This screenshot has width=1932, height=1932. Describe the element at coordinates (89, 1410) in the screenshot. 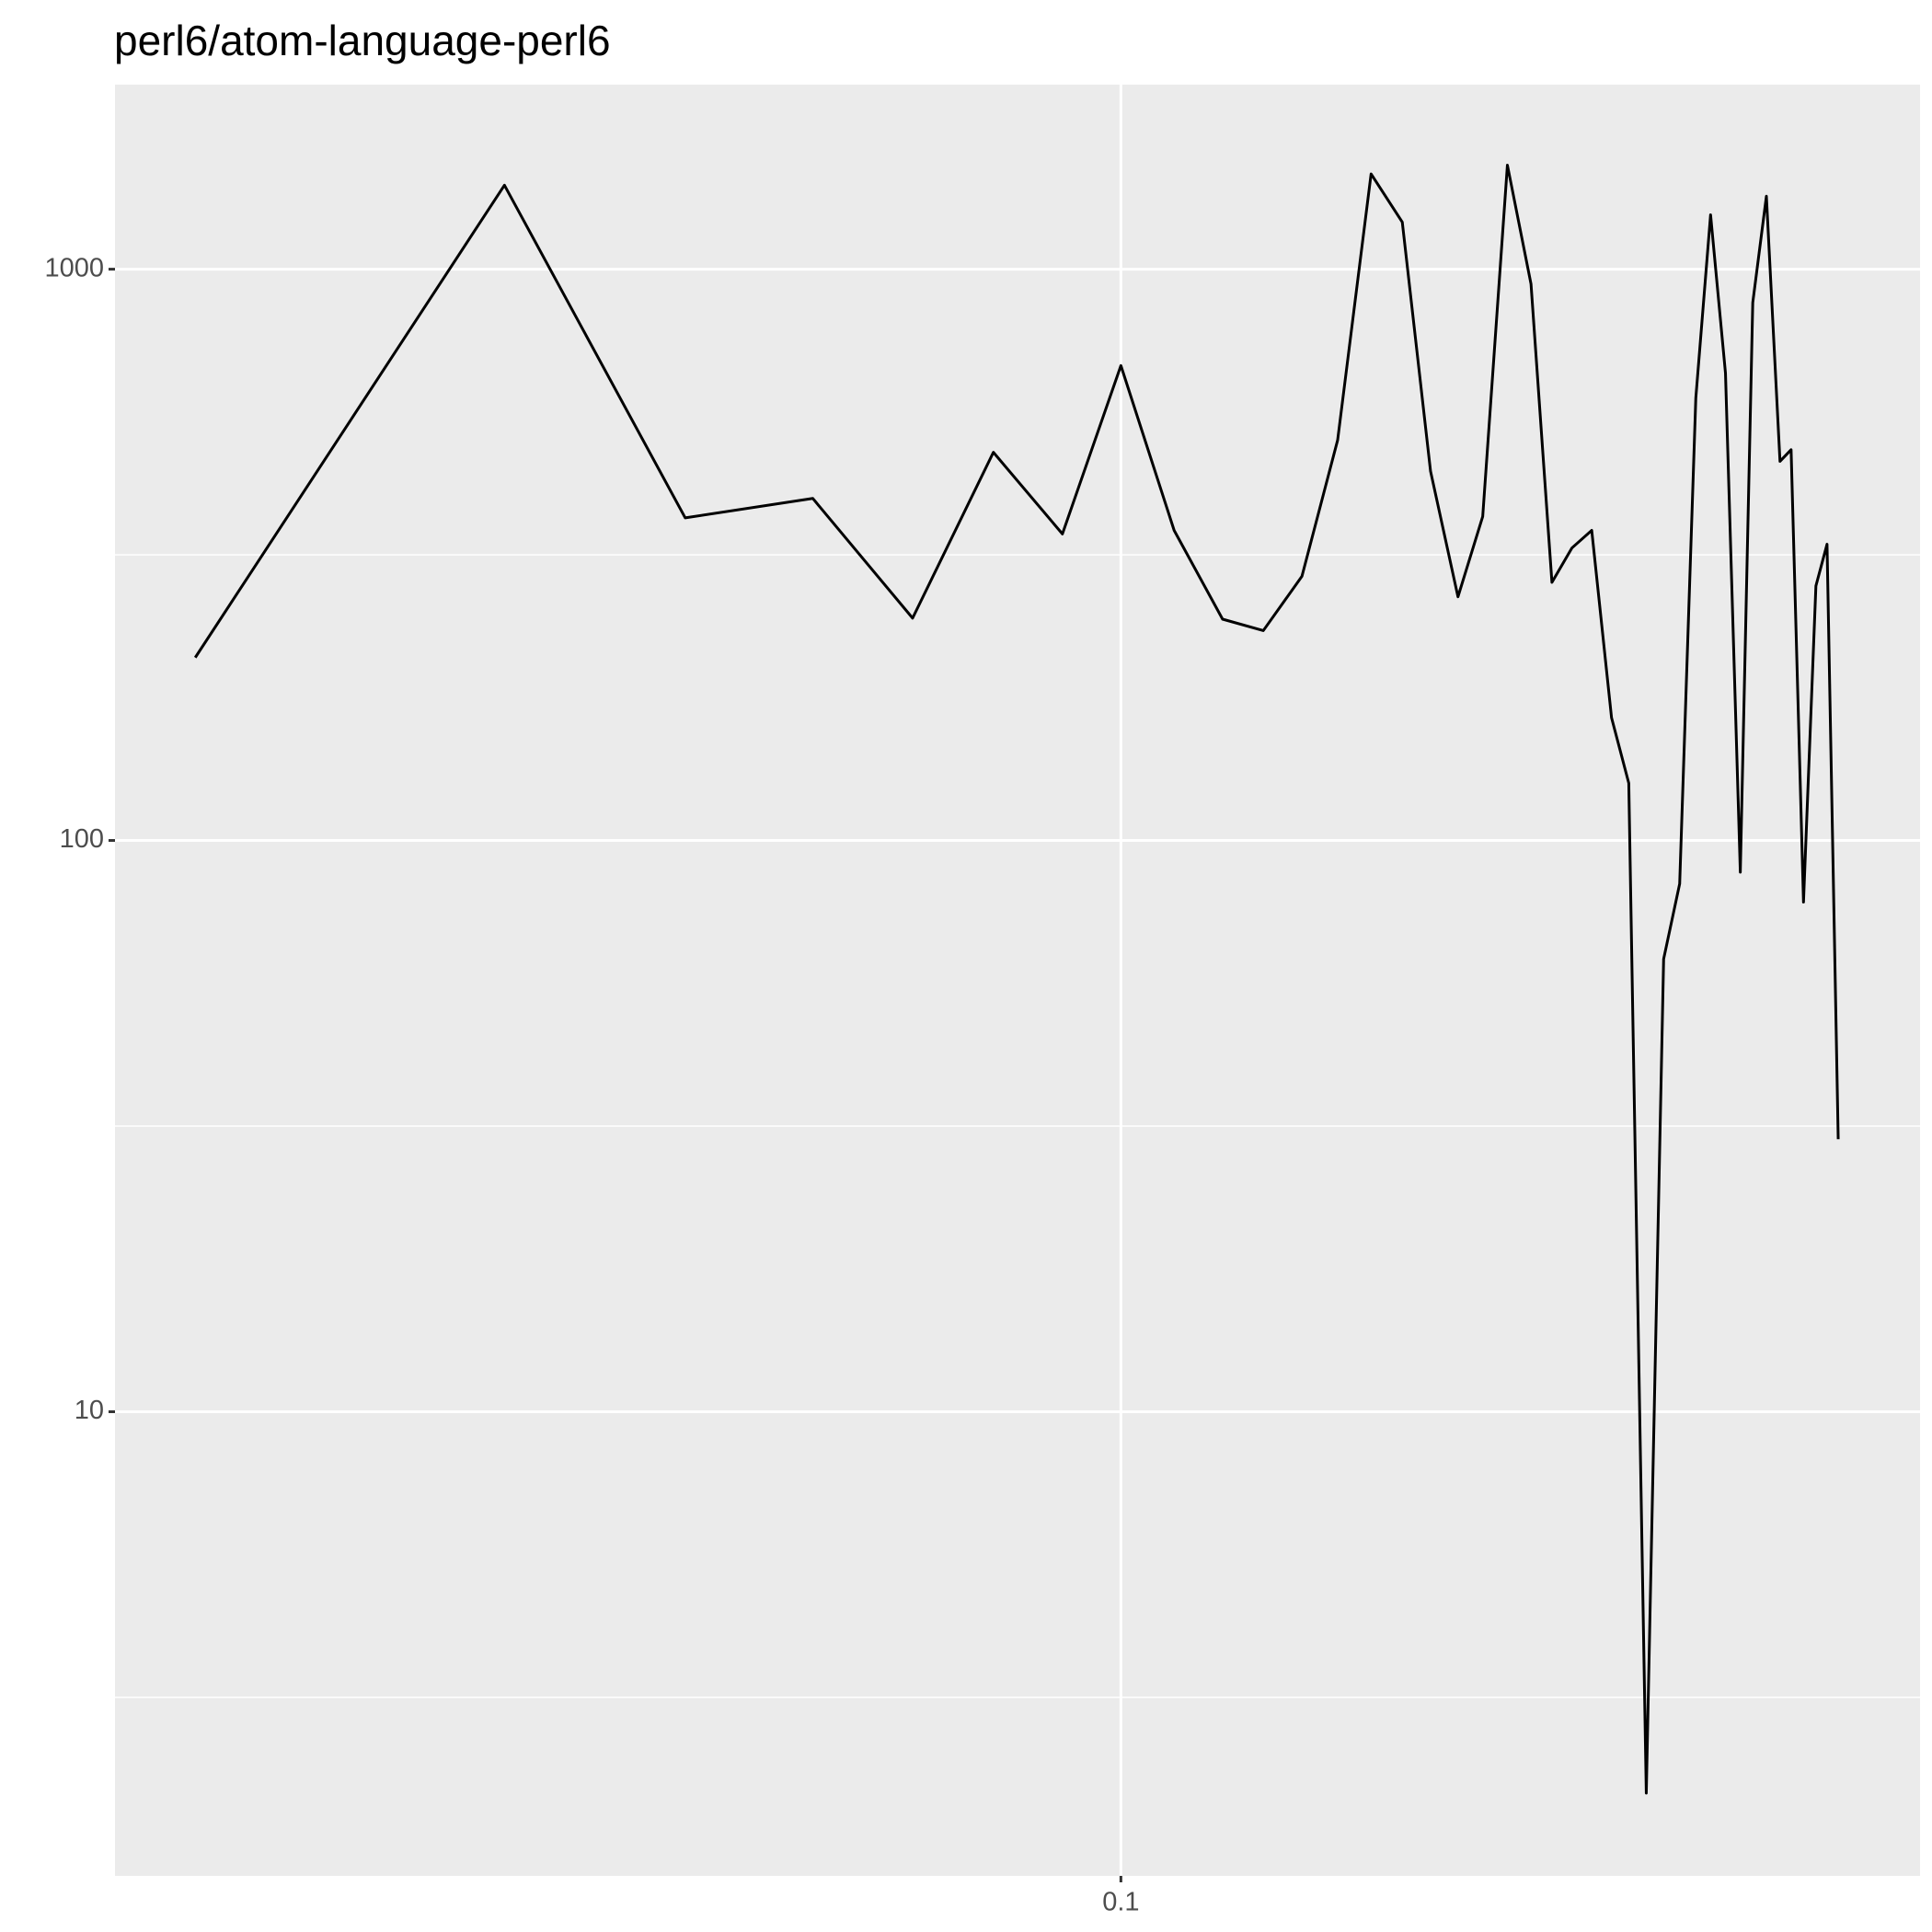

I see `y-tick-label: 10` at that location.